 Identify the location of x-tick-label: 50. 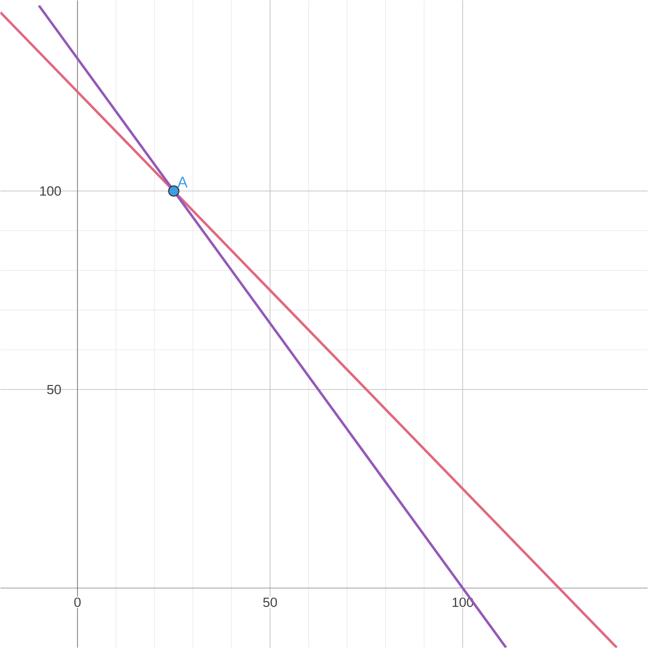
(270, 603).